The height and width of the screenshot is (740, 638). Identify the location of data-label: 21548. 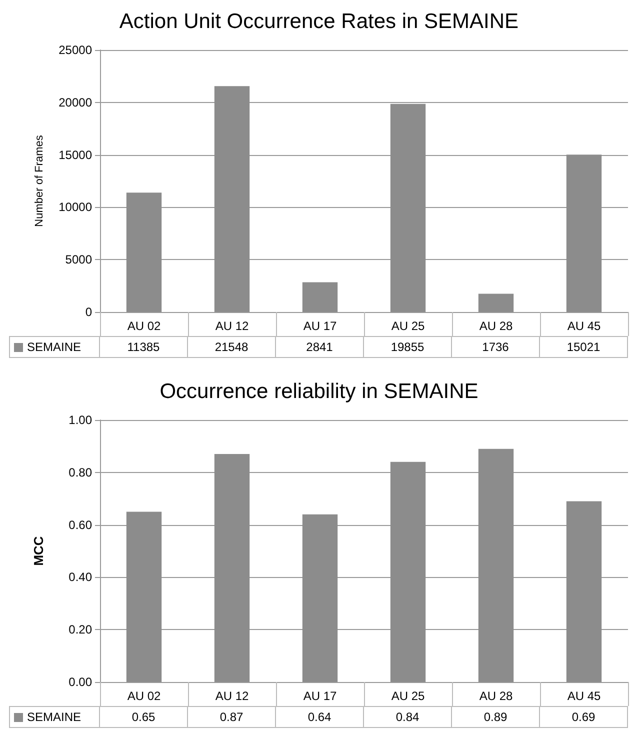
(231, 347).